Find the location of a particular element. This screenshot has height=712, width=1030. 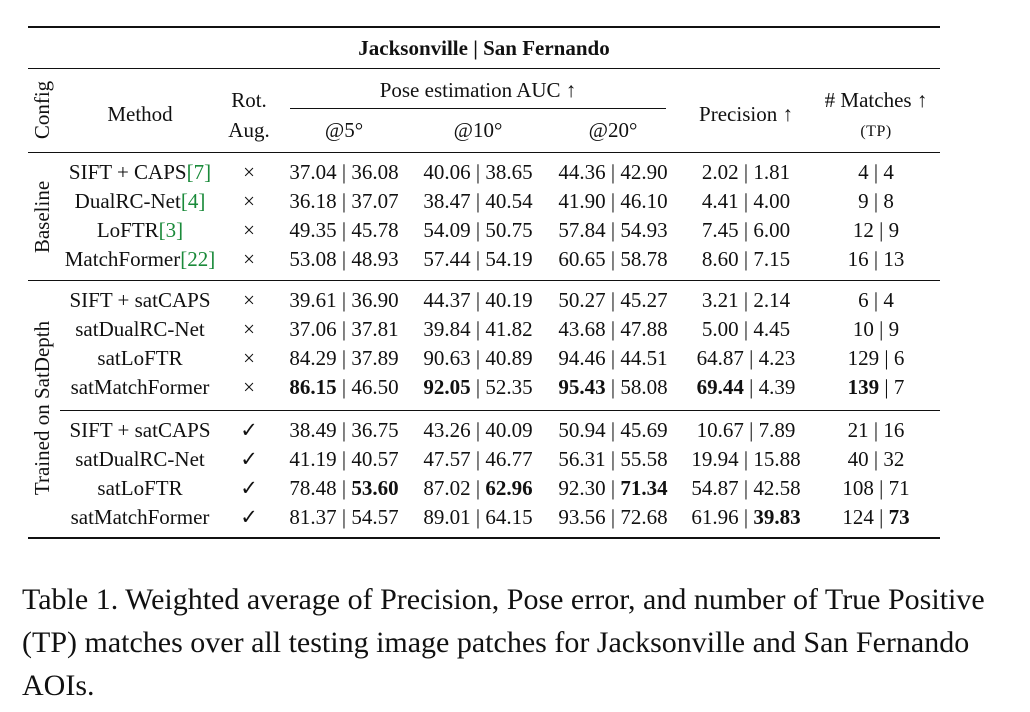

auc-5-cell-jacksonville: 37.04 is located at coordinates (313, 172).